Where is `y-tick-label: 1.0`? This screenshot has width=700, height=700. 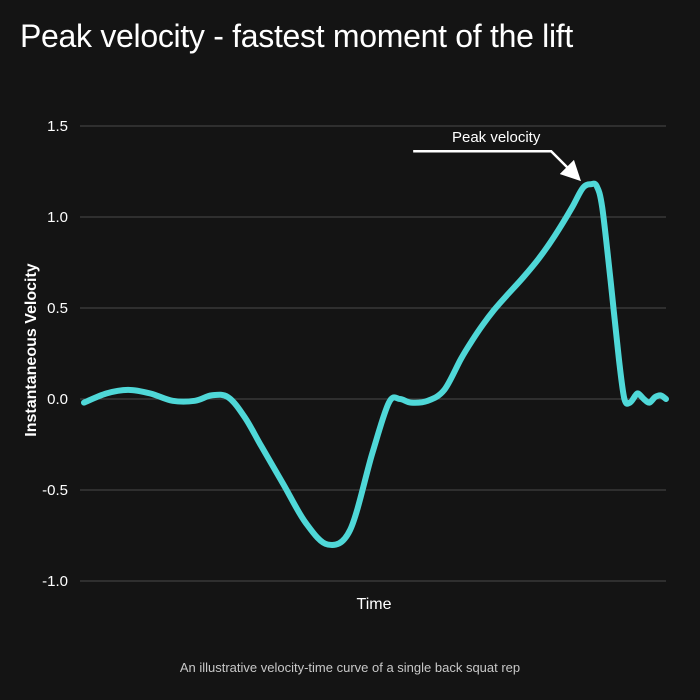 y-tick-label: 1.0 is located at coordinates (57, 217).